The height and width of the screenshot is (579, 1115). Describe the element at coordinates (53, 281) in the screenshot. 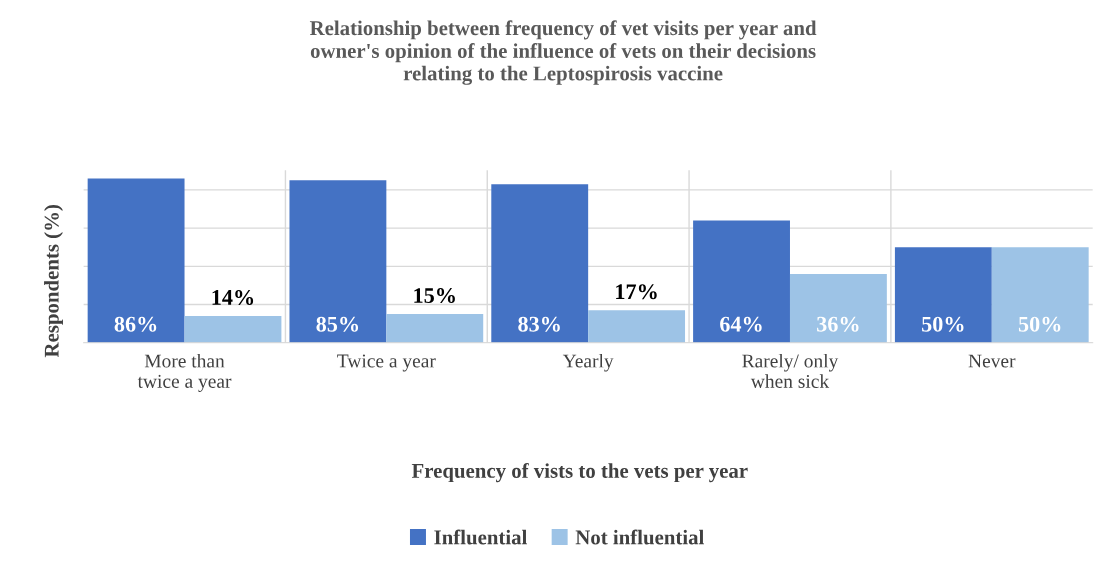

I see `y-axis-title: Respondents (%)` at that location.